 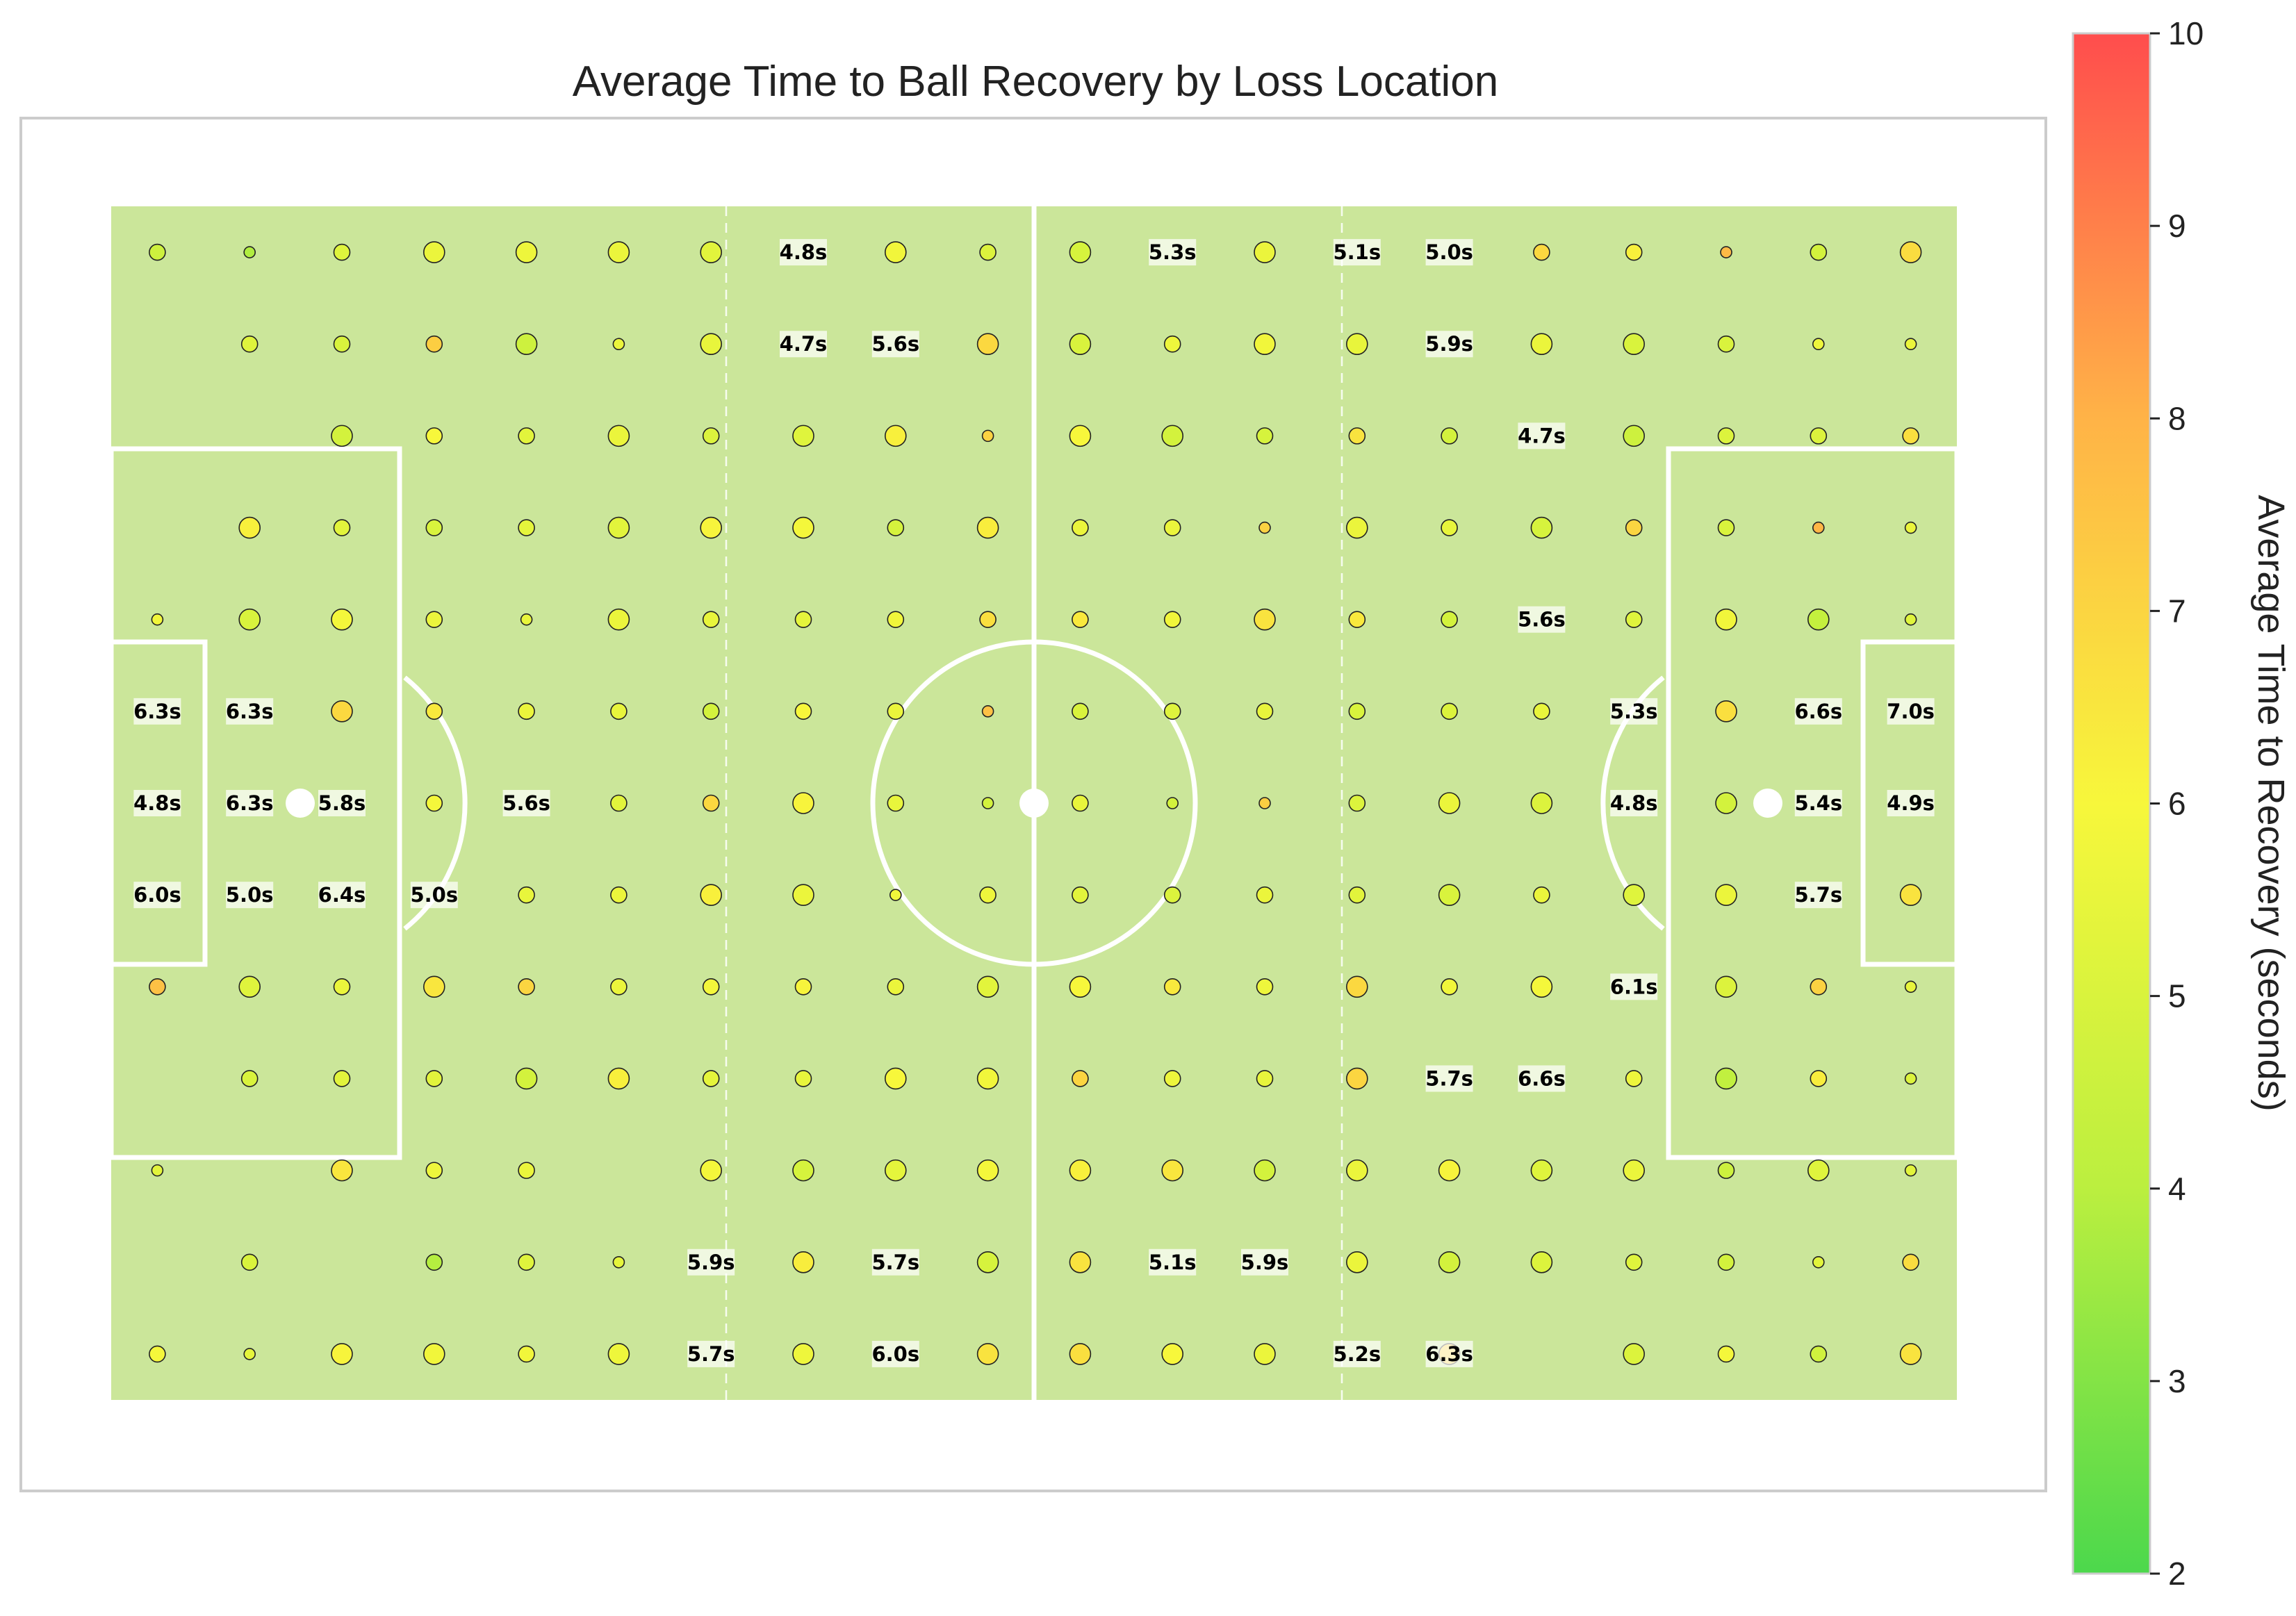 I want to click on data-label-text: 4.8s, so click(x=804, y=252).